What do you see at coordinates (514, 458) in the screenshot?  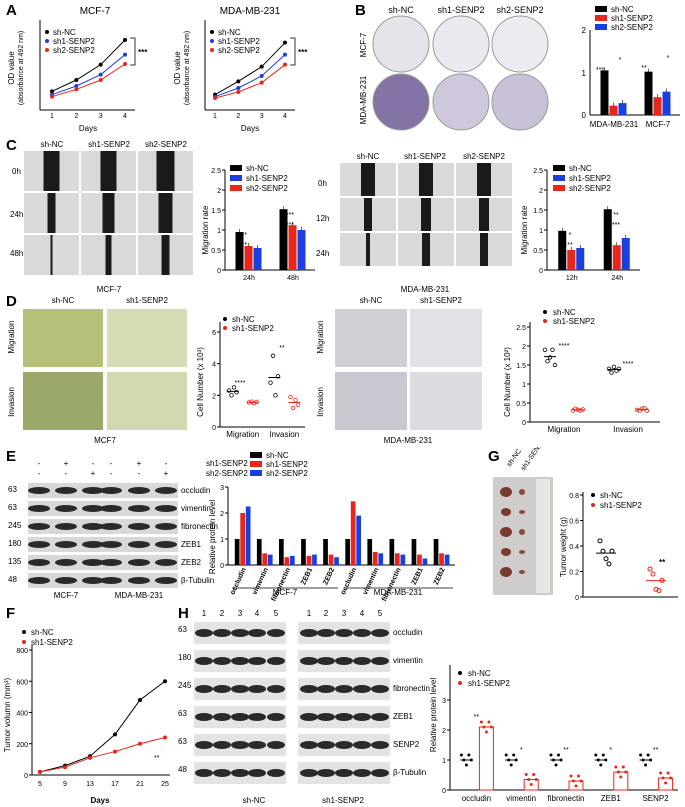 I see `g-photo-label-nc: sh-NC` at bounding box center [514, 458].